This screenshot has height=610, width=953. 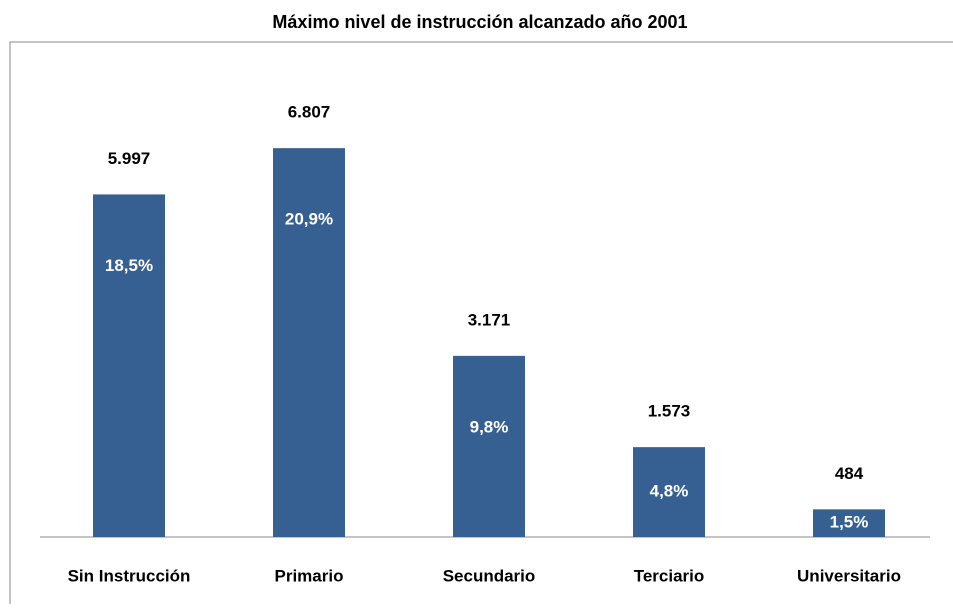 I want to click on percent-label: 4,8%, so click(x=669, y=491).